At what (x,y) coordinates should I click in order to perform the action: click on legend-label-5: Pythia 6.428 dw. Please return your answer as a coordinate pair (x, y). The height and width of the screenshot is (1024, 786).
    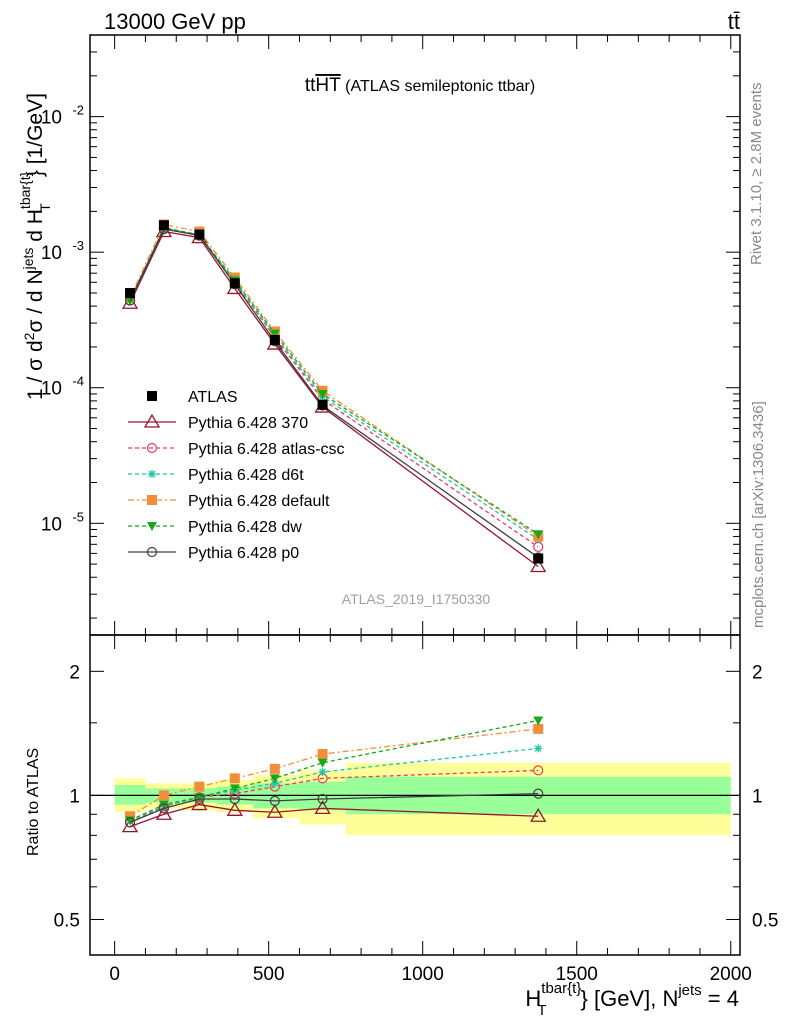
    Looking at the image, I should click on (245, 527).